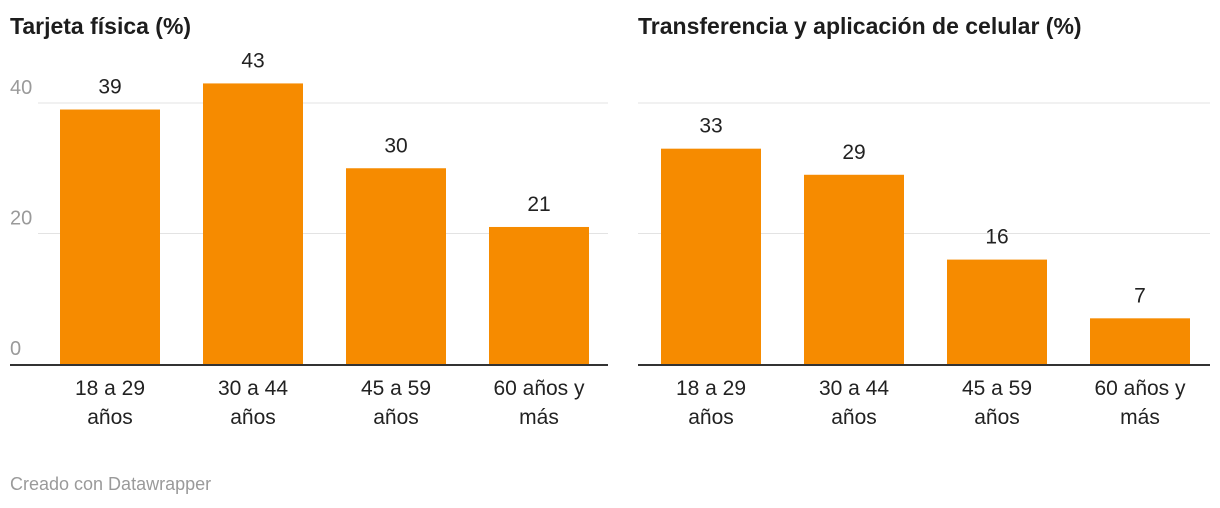 The image size is (1220, 508). I want to click on bar-value-label: 43, so click(252, 60).